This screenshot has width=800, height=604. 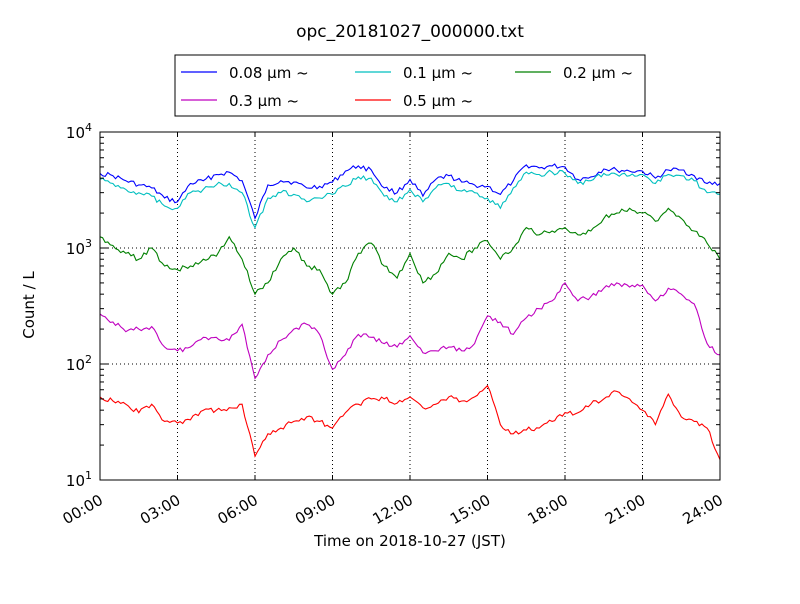 I want to click on y-tick-label-exponent: 4, so click(x=88, y=127).